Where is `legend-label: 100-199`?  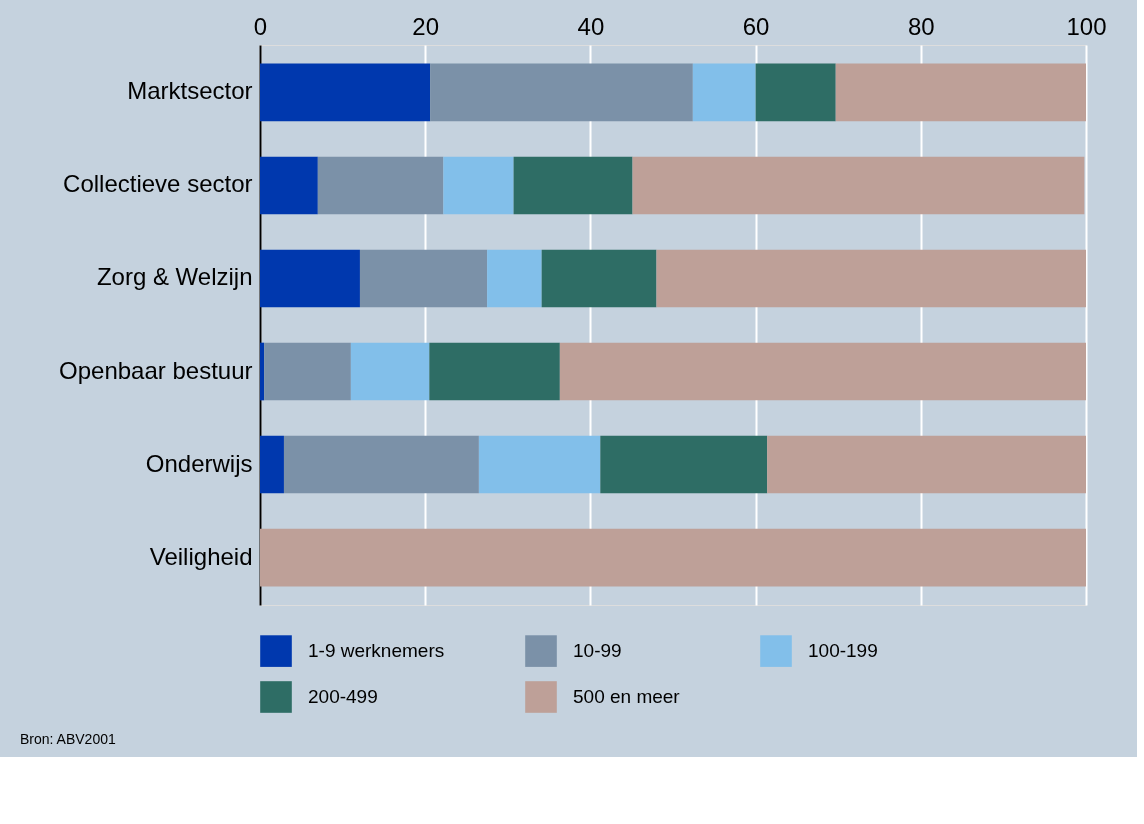
legend-label: 100-199 is located at coordinates (843, 651).